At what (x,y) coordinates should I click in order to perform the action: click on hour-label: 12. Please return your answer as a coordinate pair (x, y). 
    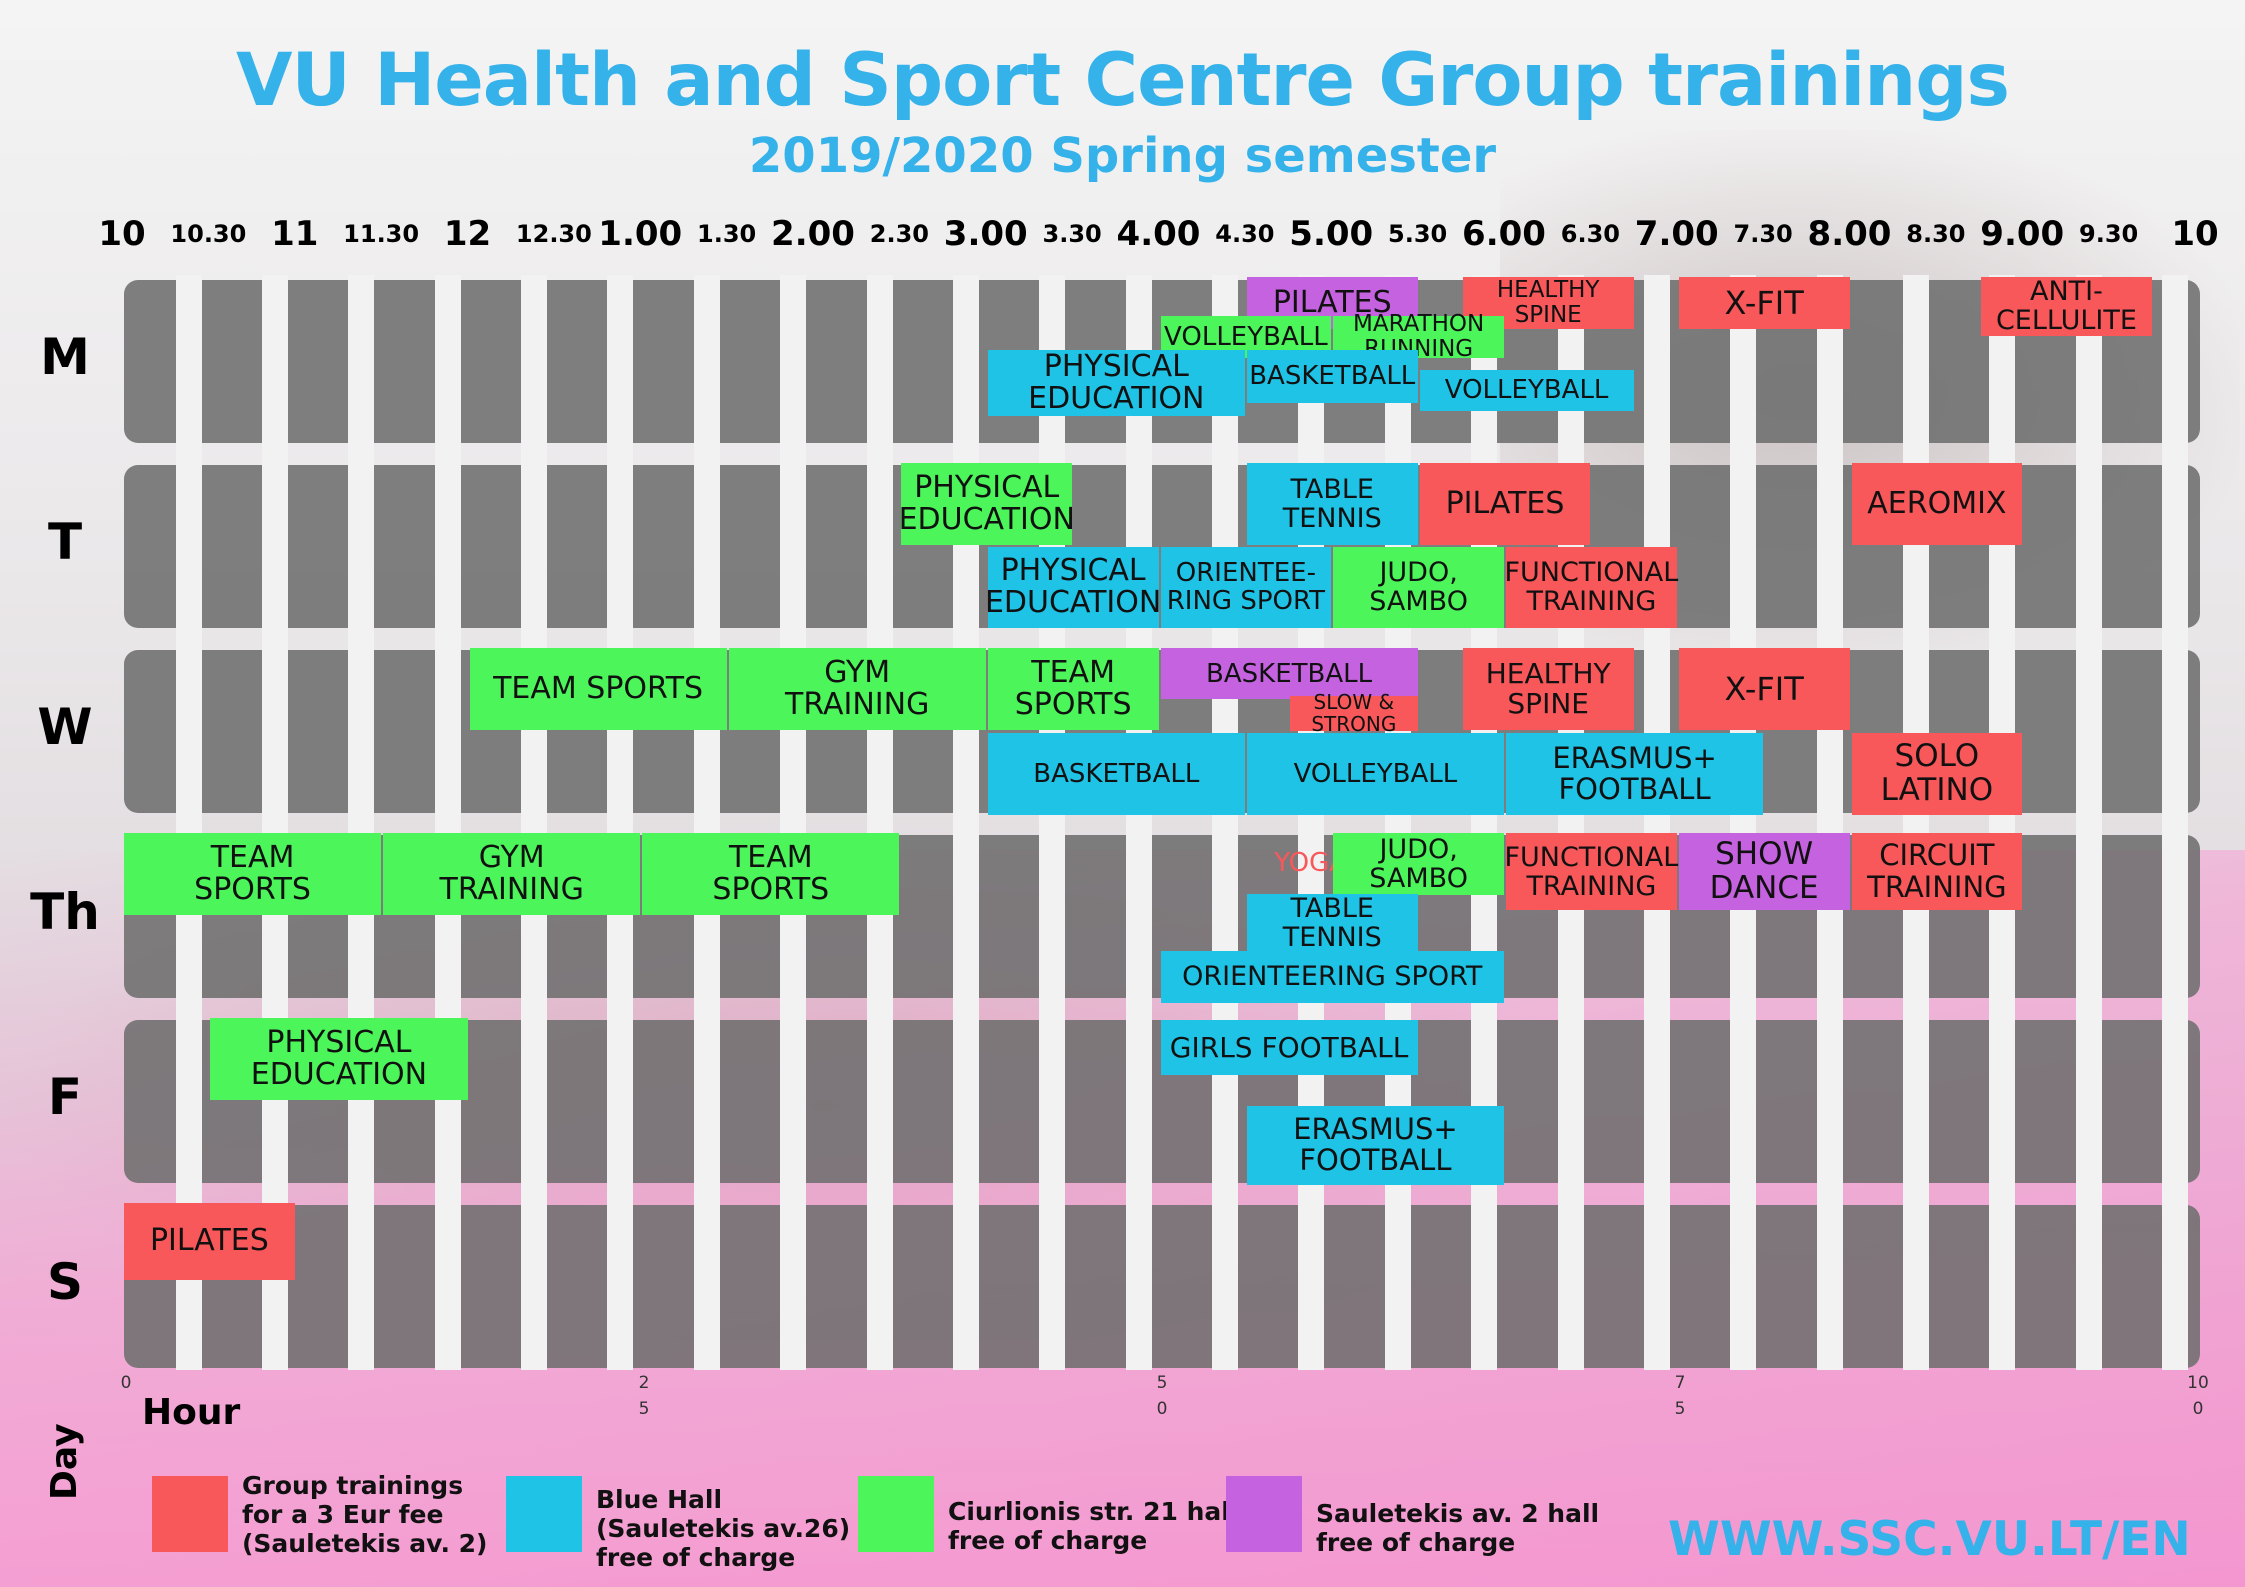
    Looking at the image, I should click on (467, 234).